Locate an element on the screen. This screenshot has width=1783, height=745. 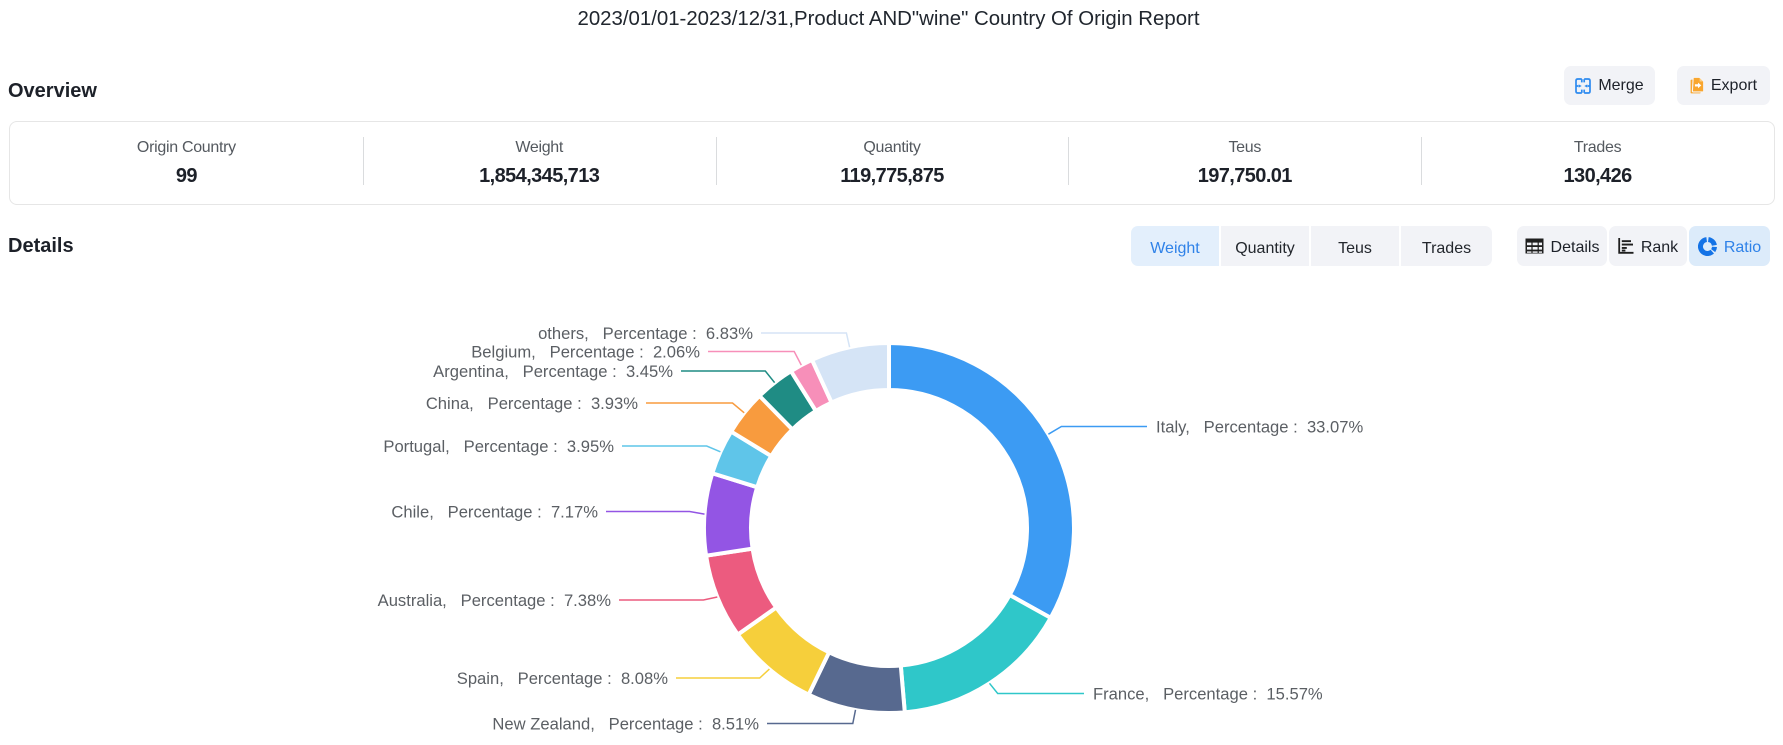
svg-text:Australia, Percentage : 7.3: Australia, Percentage : 7.38% is located at coordinates (495, 600).